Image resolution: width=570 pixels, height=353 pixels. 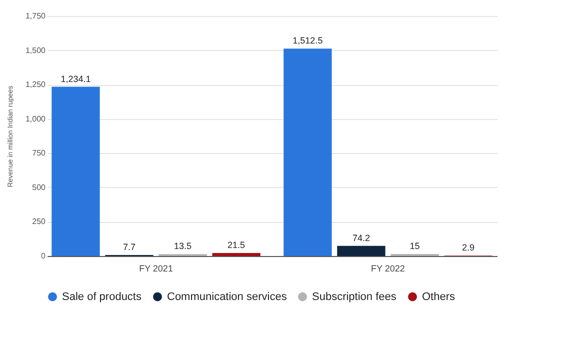 I want to click on legend-label: Sale of products, so click(x=102, y=296).